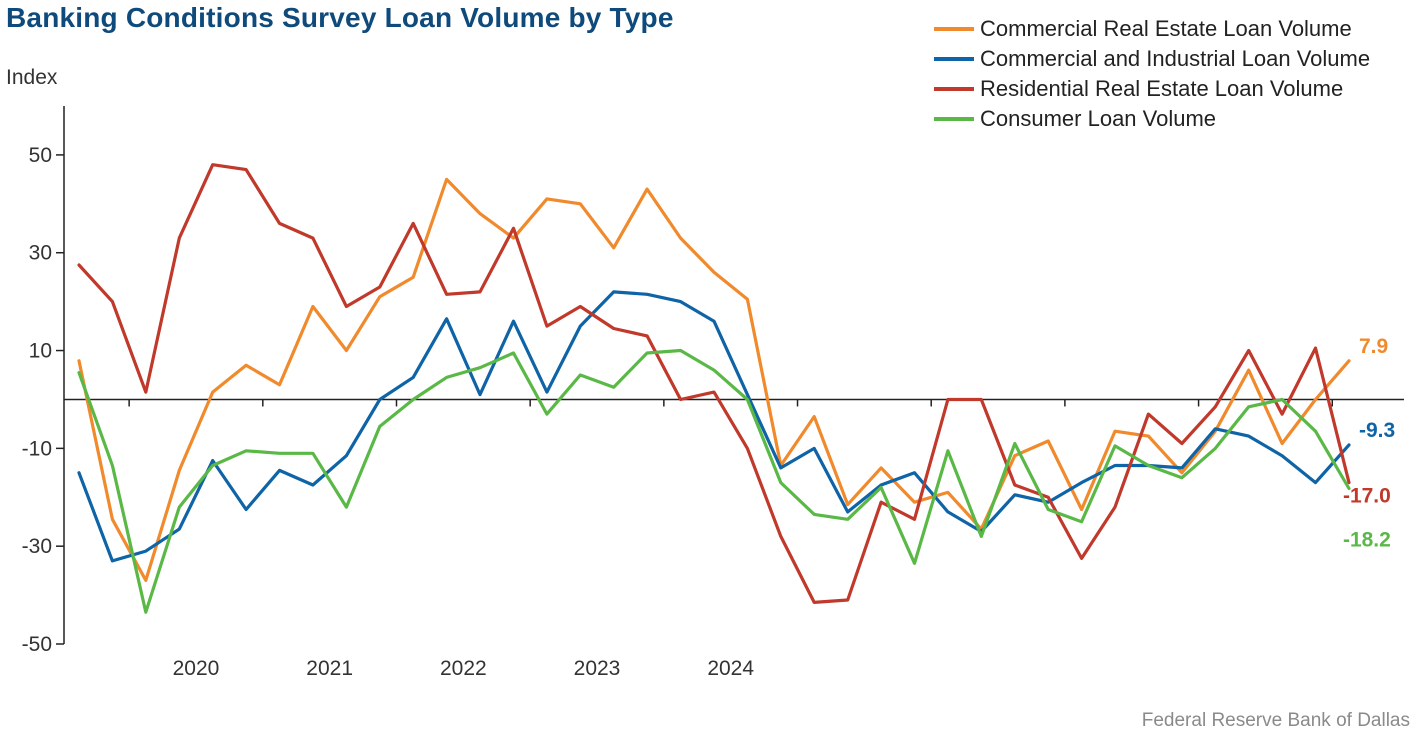  What do you see at coordinates (1175, 58) in the screenshot?
I see `legend-label: Commercial and Industrial Loan Volume` at bounding box center [1175, 58].